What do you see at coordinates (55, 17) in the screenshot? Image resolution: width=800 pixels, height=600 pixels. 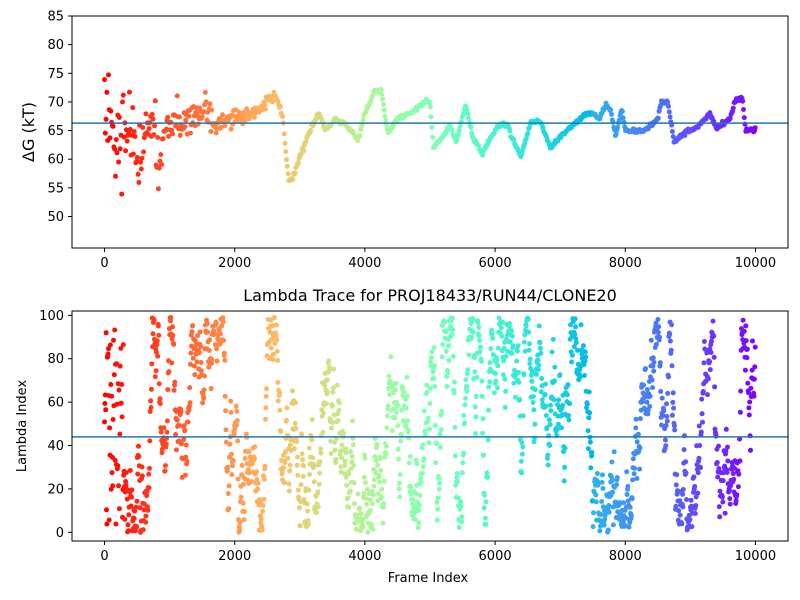 I see `y-tick-label: 85` at bounding box center [55, 17].